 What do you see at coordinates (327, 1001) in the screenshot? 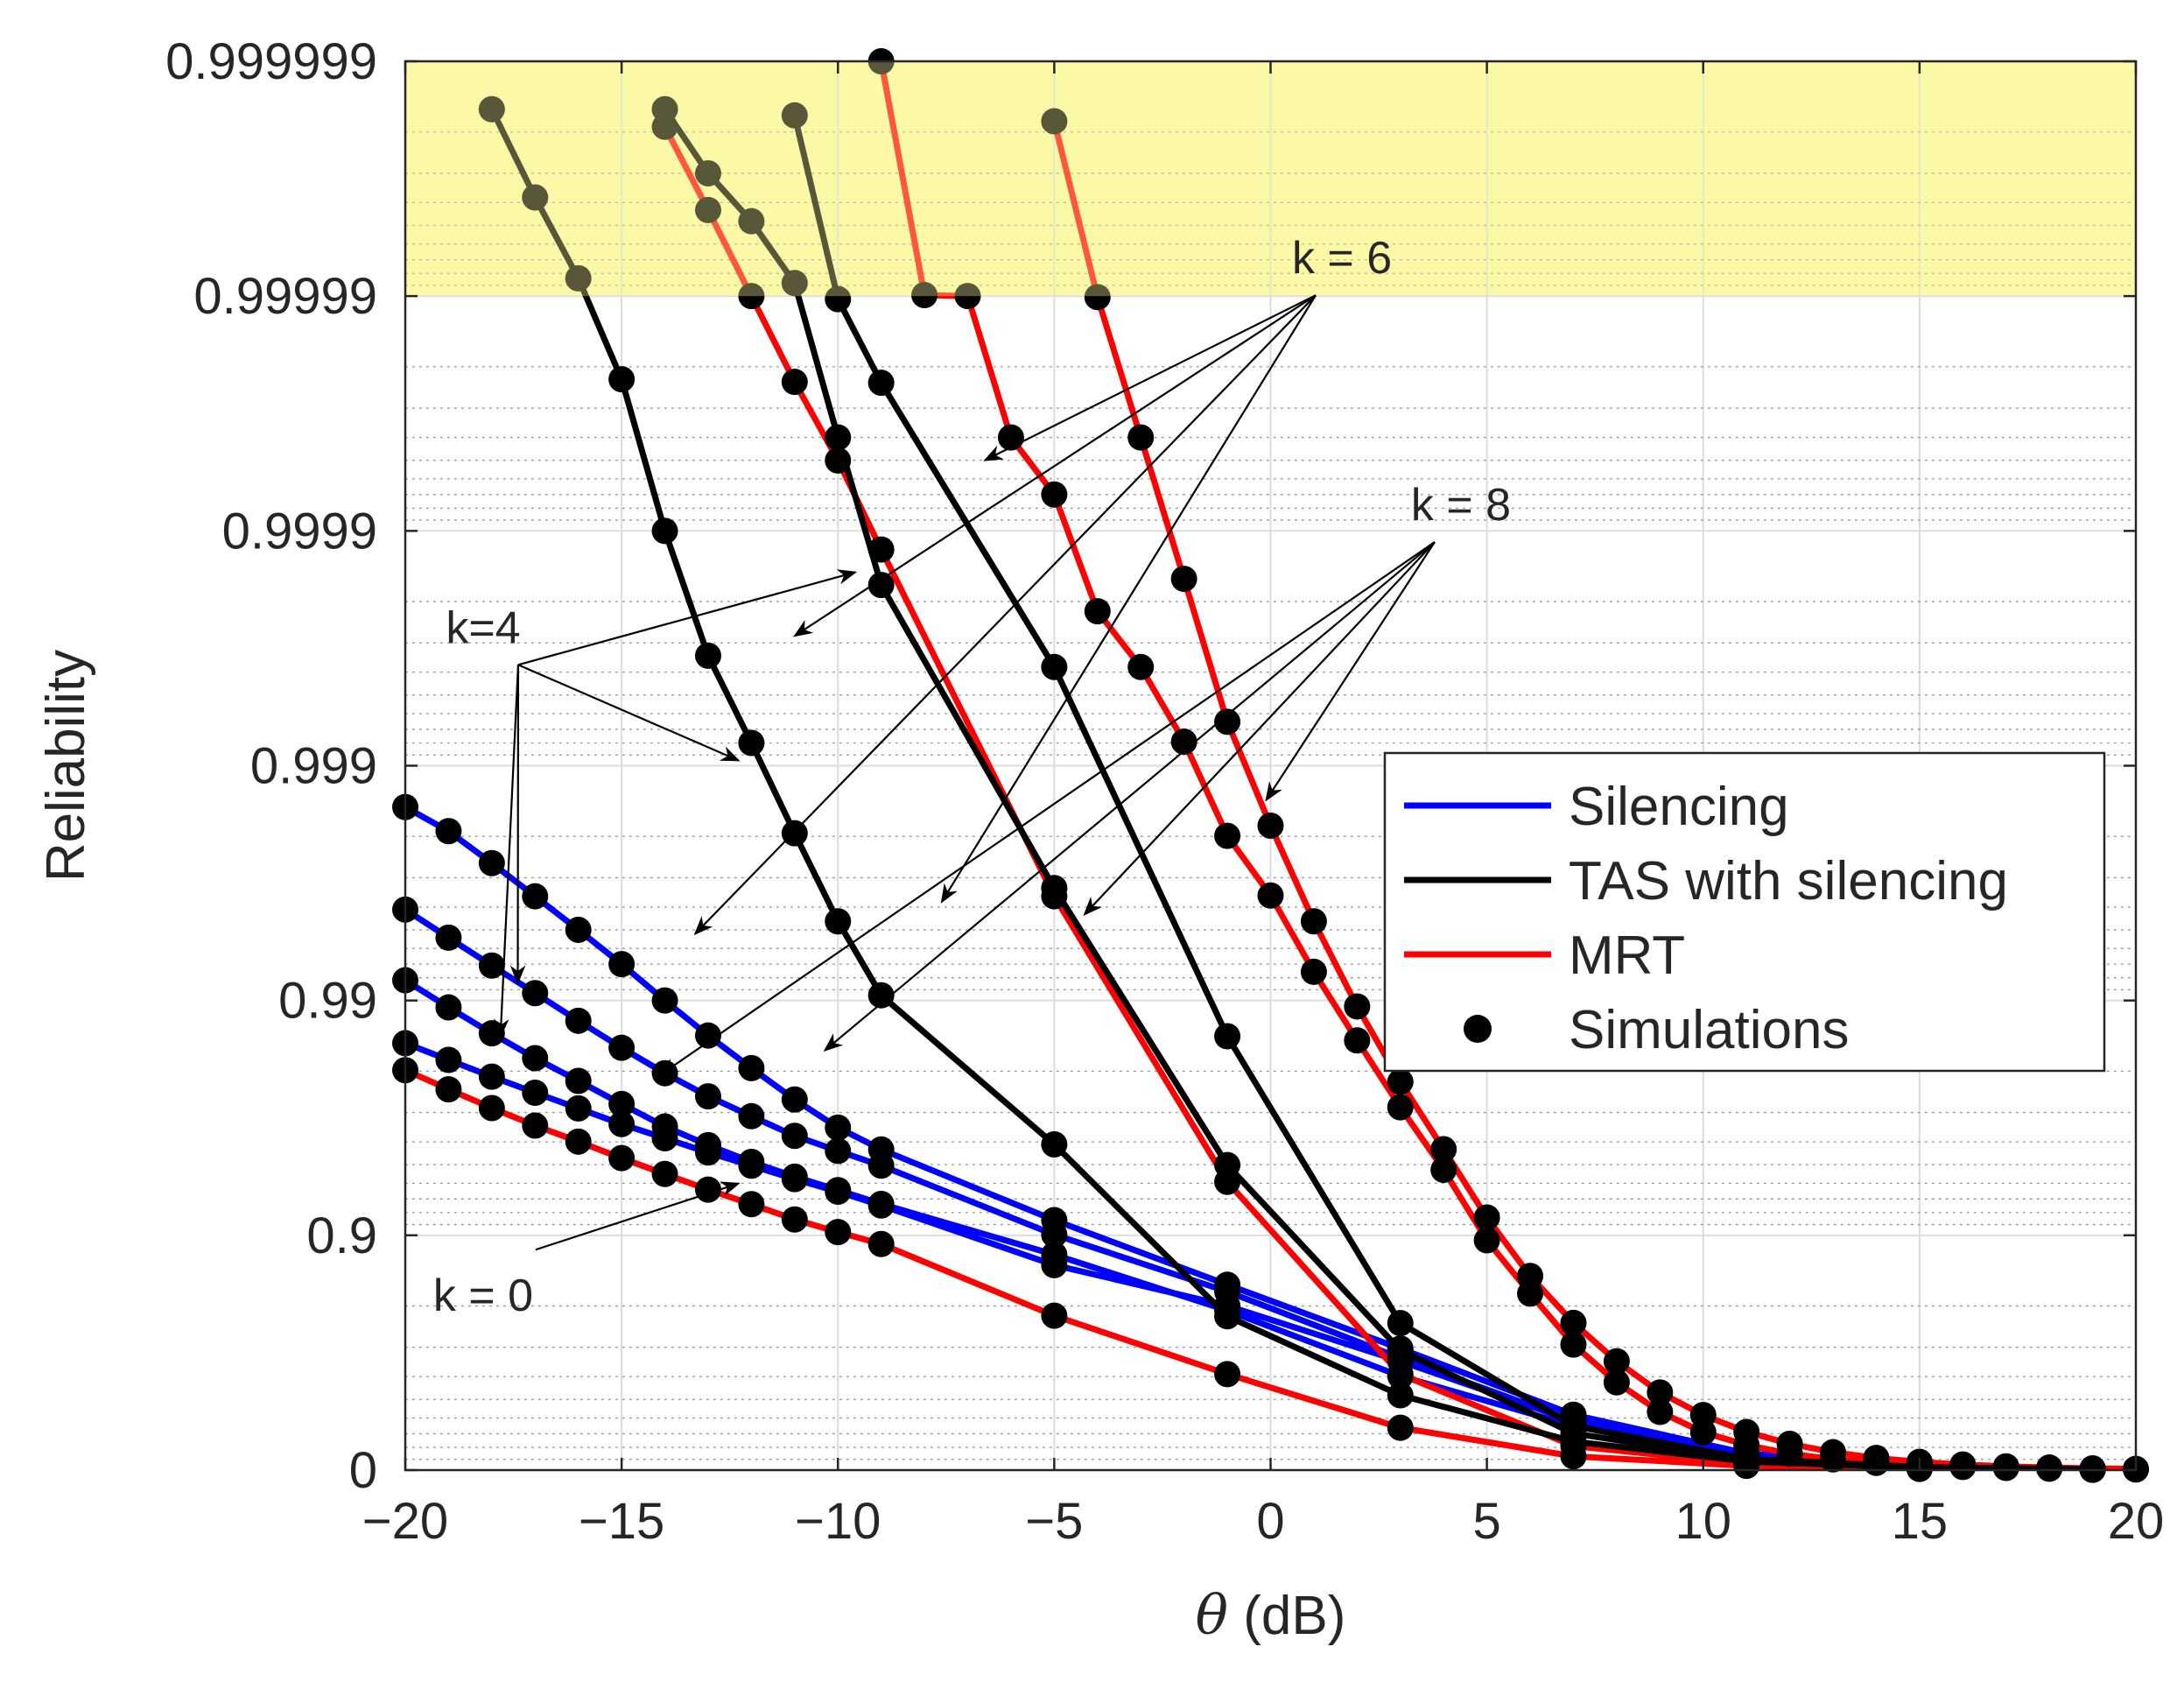
I see `y-tick-label: 0.99` at bounding box center [327, 1001].